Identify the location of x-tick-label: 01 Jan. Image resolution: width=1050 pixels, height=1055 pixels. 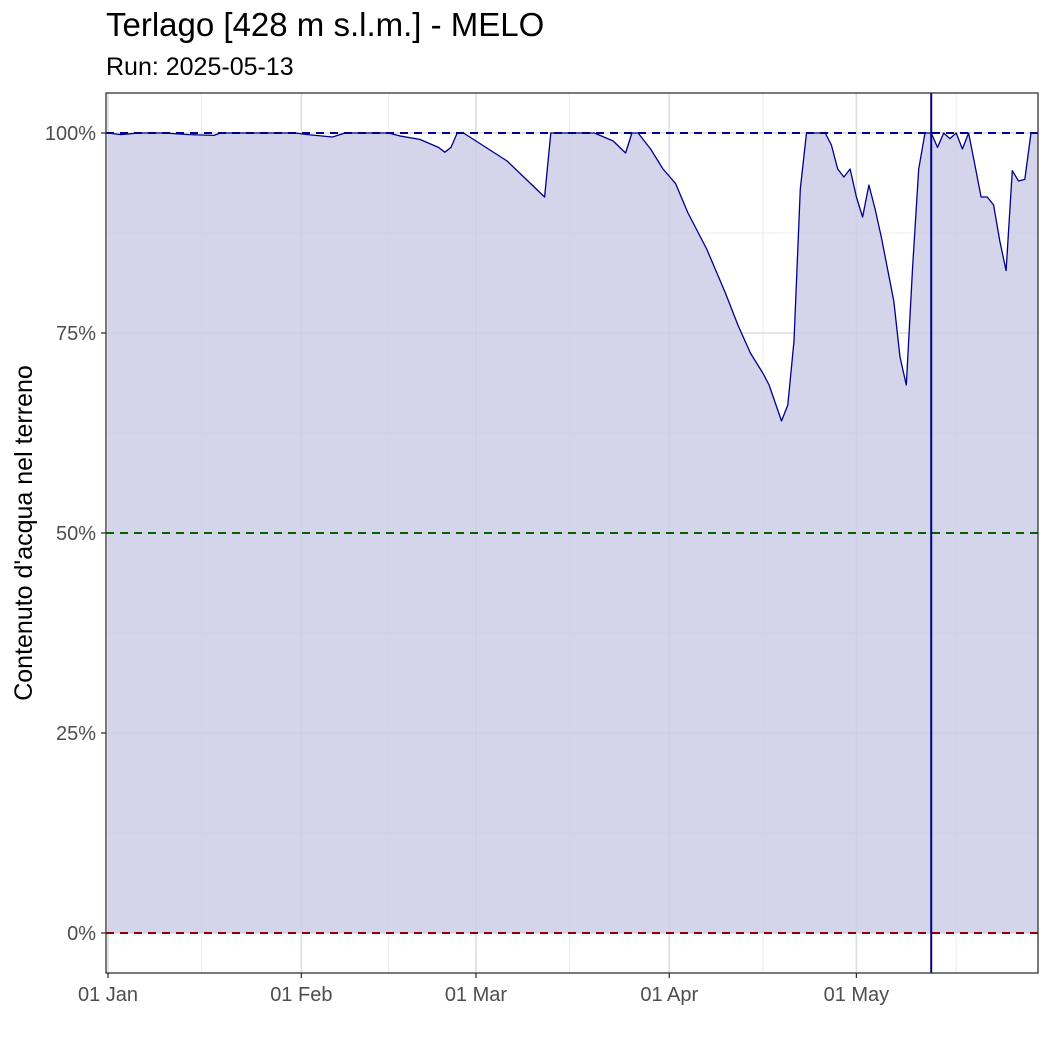
(108, 995).